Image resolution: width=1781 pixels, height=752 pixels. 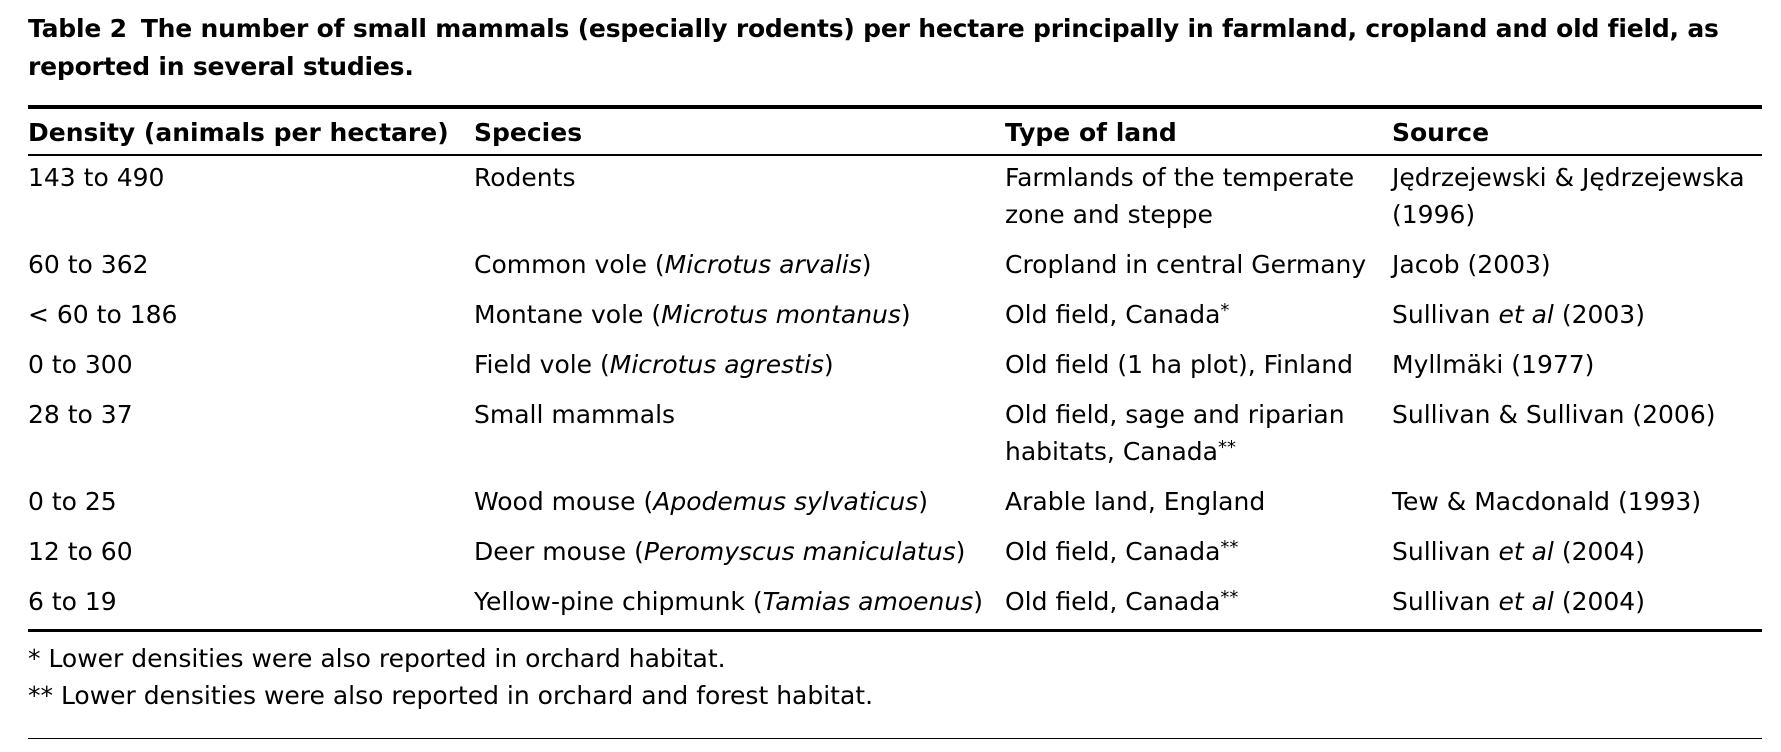 I want to click on table-end-rule, so click(x=895, y=738).